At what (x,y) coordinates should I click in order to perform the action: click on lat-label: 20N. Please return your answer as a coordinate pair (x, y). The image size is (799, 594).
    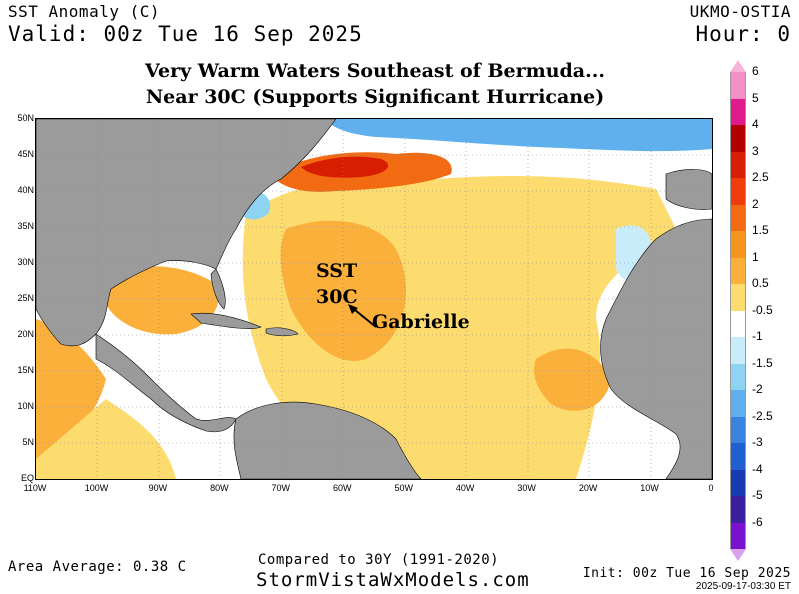
    Looking at the image, I should click on (25, 334).